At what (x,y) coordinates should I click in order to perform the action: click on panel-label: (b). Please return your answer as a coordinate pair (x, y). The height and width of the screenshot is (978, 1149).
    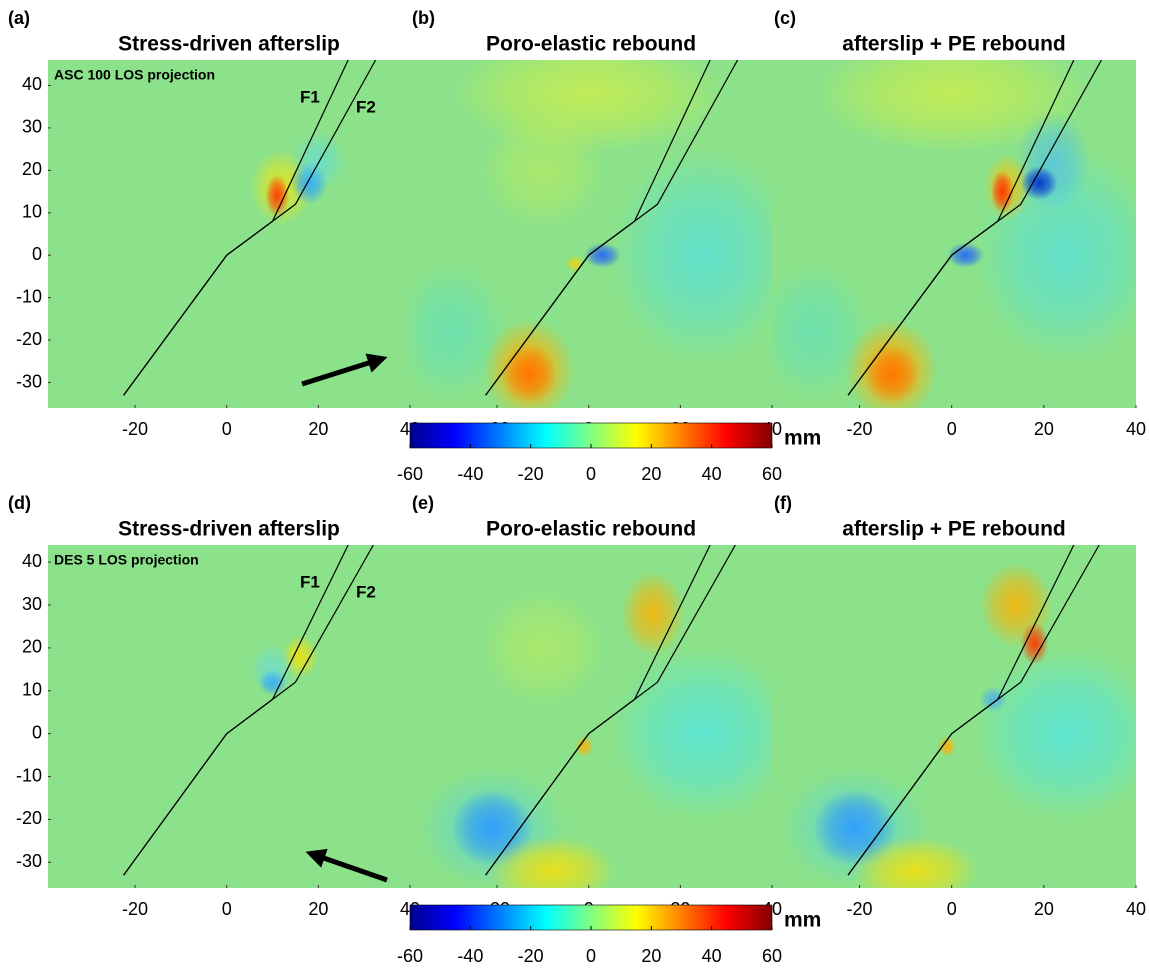
    Looking at the image, I should click on (423, 18).